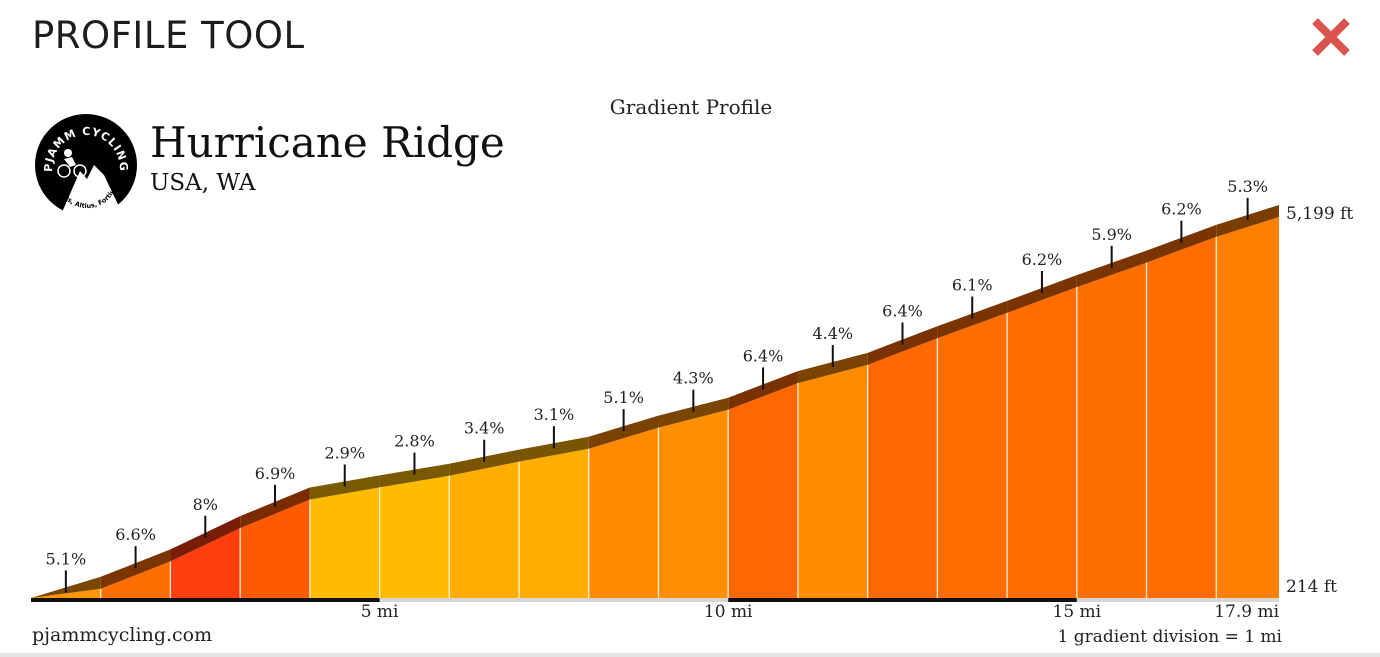 The image size is (1380, 657). I want to click on page-title: PROFILE TOOL, so click(168, 35).